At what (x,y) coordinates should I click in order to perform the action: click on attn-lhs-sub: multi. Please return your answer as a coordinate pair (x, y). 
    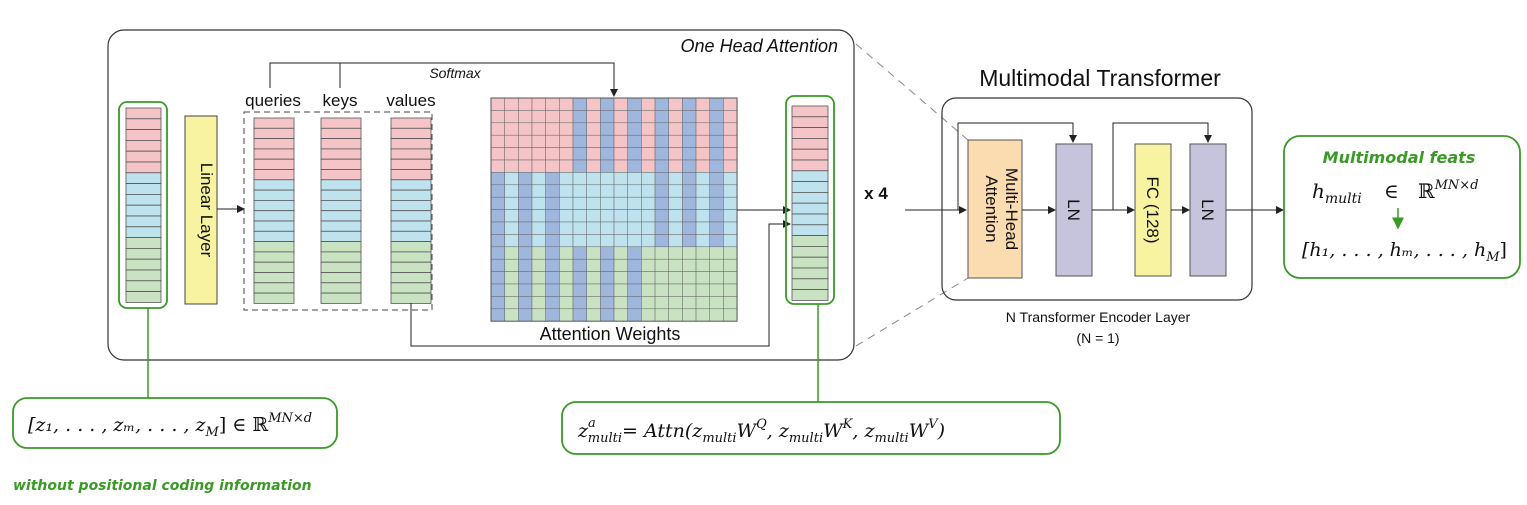
    Looking at the image, I should click on (605, 438).